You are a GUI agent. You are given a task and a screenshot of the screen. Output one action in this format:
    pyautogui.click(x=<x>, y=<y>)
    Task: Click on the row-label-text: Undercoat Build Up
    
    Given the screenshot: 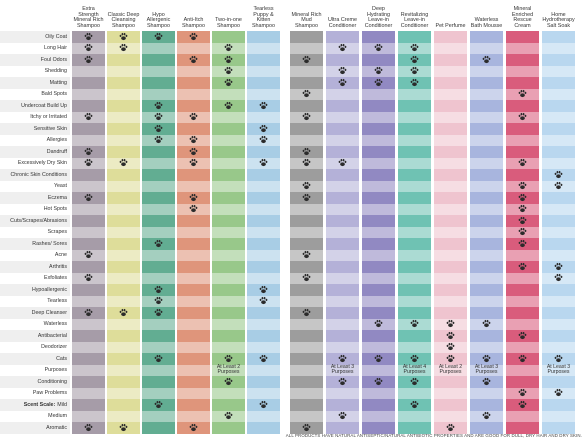 What is the action you would take?
    pyautogui.click(x=44, y=105)
    